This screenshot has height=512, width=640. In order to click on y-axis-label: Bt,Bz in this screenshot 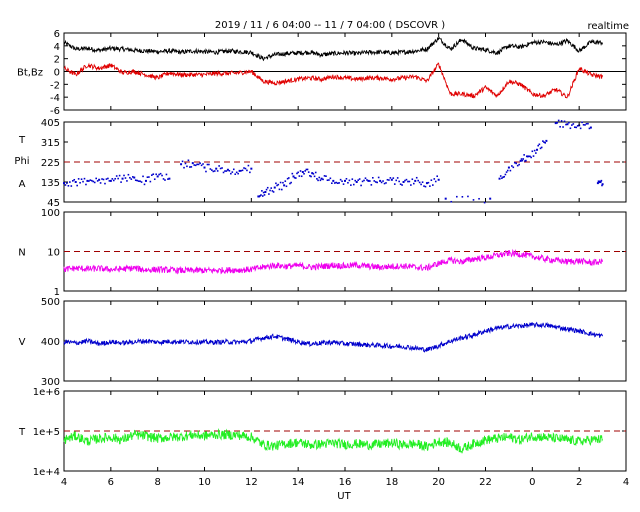, I will do `click(30, 73)`.